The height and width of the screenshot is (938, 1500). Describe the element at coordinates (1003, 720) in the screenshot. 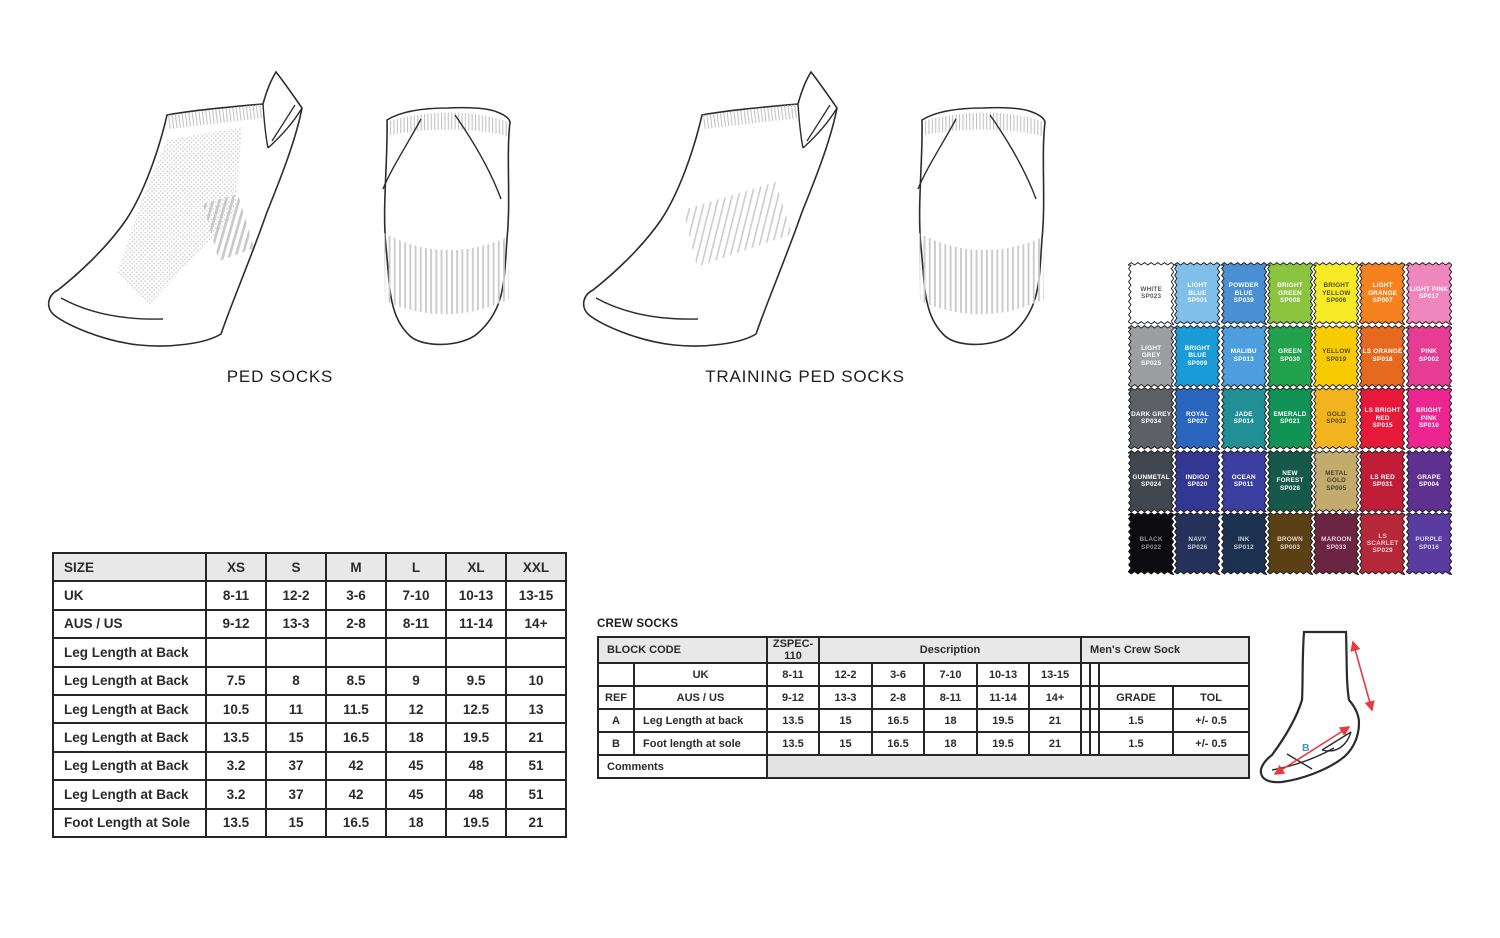

I see `crew-cell: 19.5` at that location.